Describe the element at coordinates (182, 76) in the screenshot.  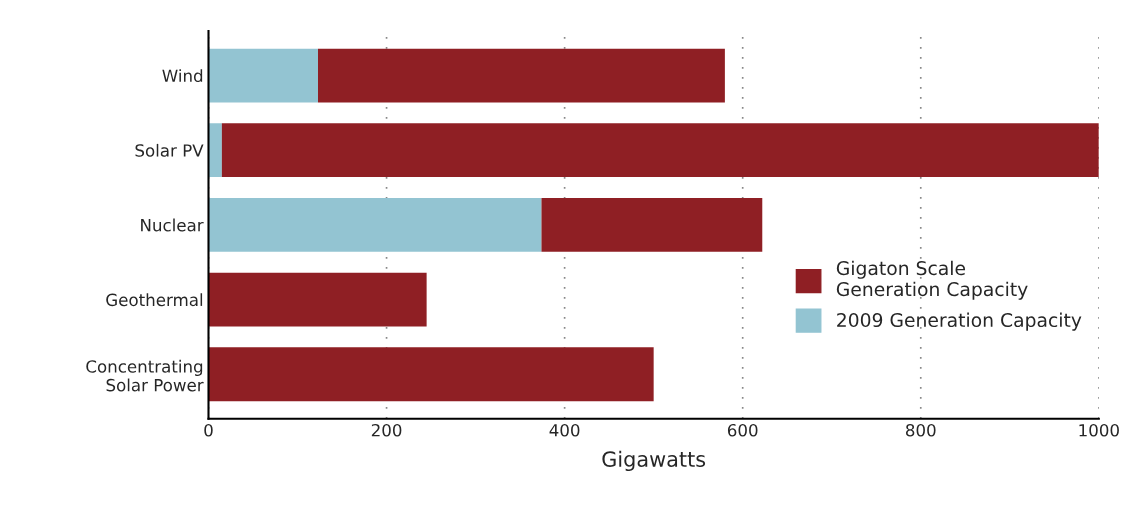
I see `y-tick-label: Wind` at that location.